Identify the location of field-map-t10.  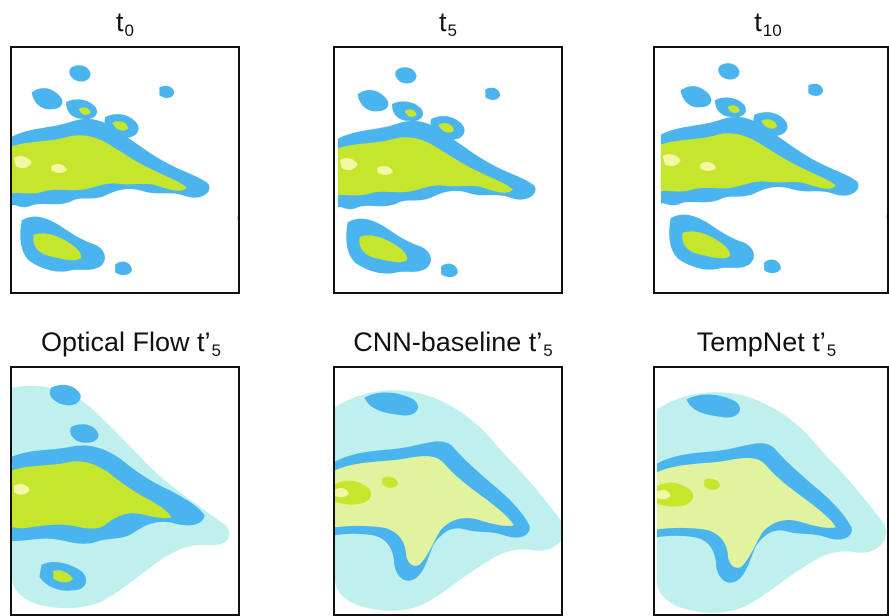
(773, 168).